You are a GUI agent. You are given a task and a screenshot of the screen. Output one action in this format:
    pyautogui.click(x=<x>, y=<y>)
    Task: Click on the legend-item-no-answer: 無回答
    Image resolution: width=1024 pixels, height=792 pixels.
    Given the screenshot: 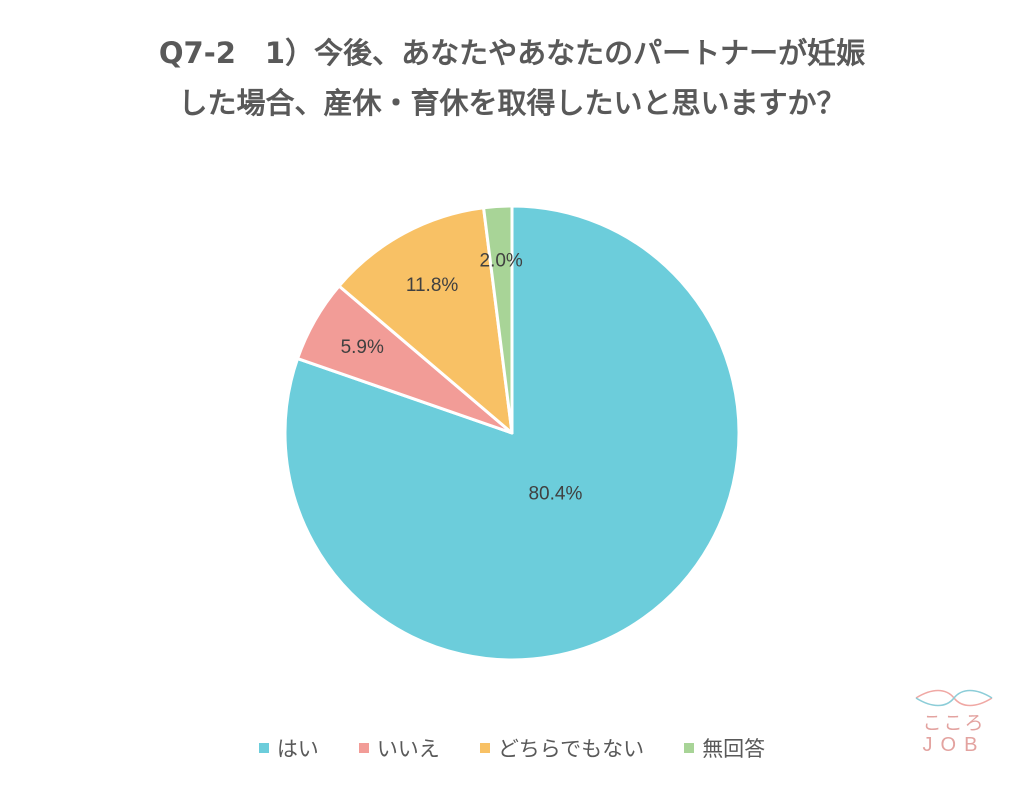 What is the action you would take?
    pyautogui.click(x=724, y=748)
    